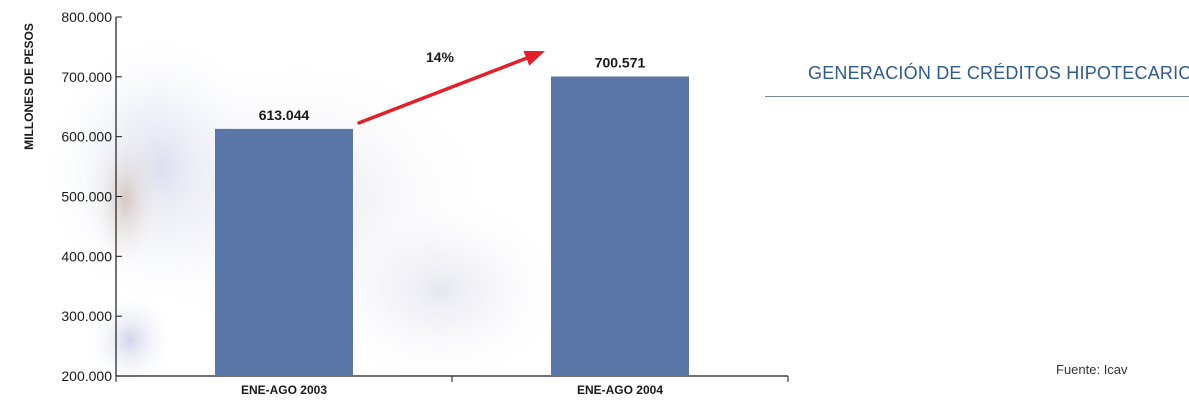 This screenshot has width=1189, height=401. What do you see at coordinates (86, 256) in the screenshot?
I see `y-tick-label: 400.000` at bounding box center [86, 256].